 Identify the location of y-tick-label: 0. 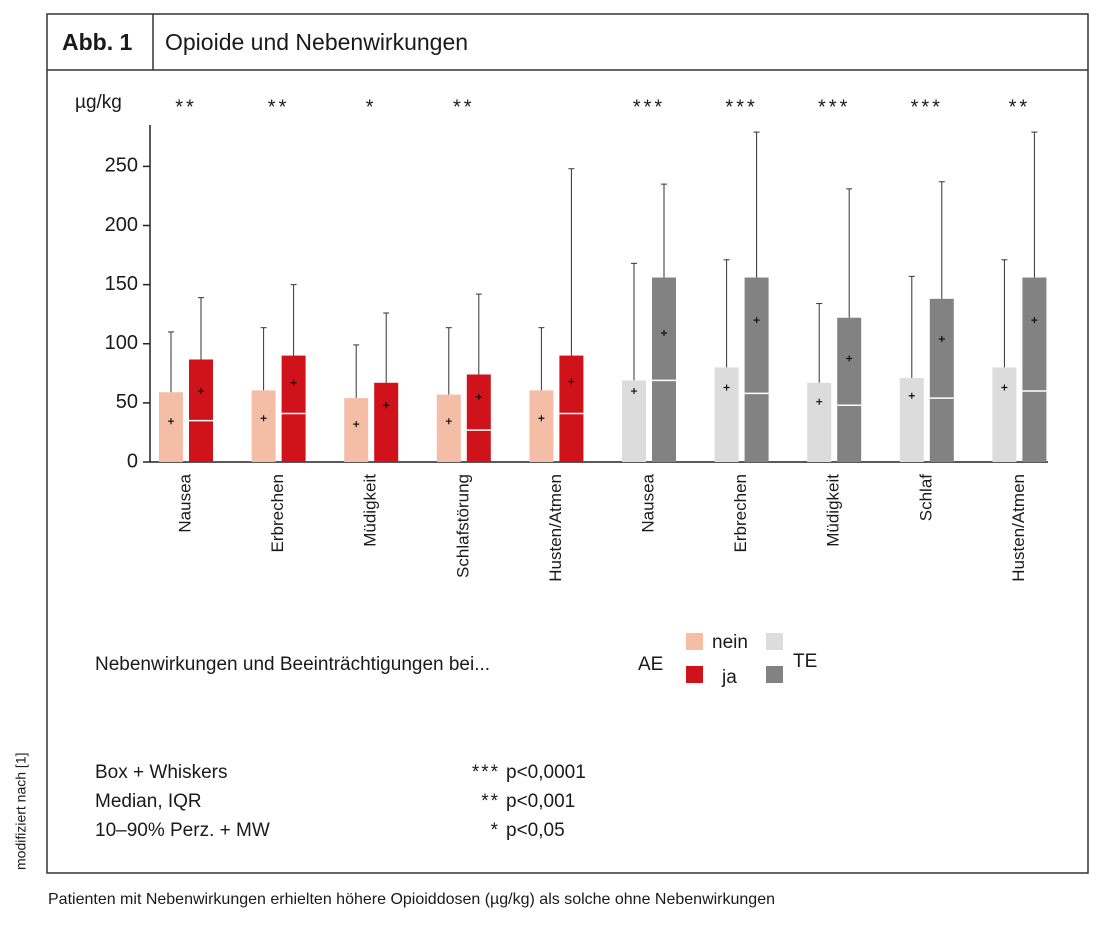
(132, 461).